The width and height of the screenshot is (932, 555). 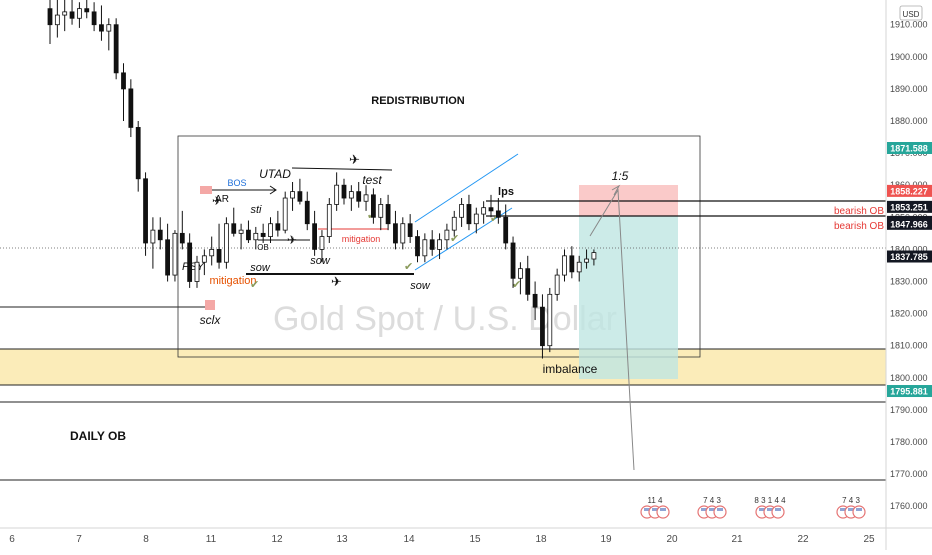 I want to click on plane-icon-1: ✈, so click(x=354, y=159).